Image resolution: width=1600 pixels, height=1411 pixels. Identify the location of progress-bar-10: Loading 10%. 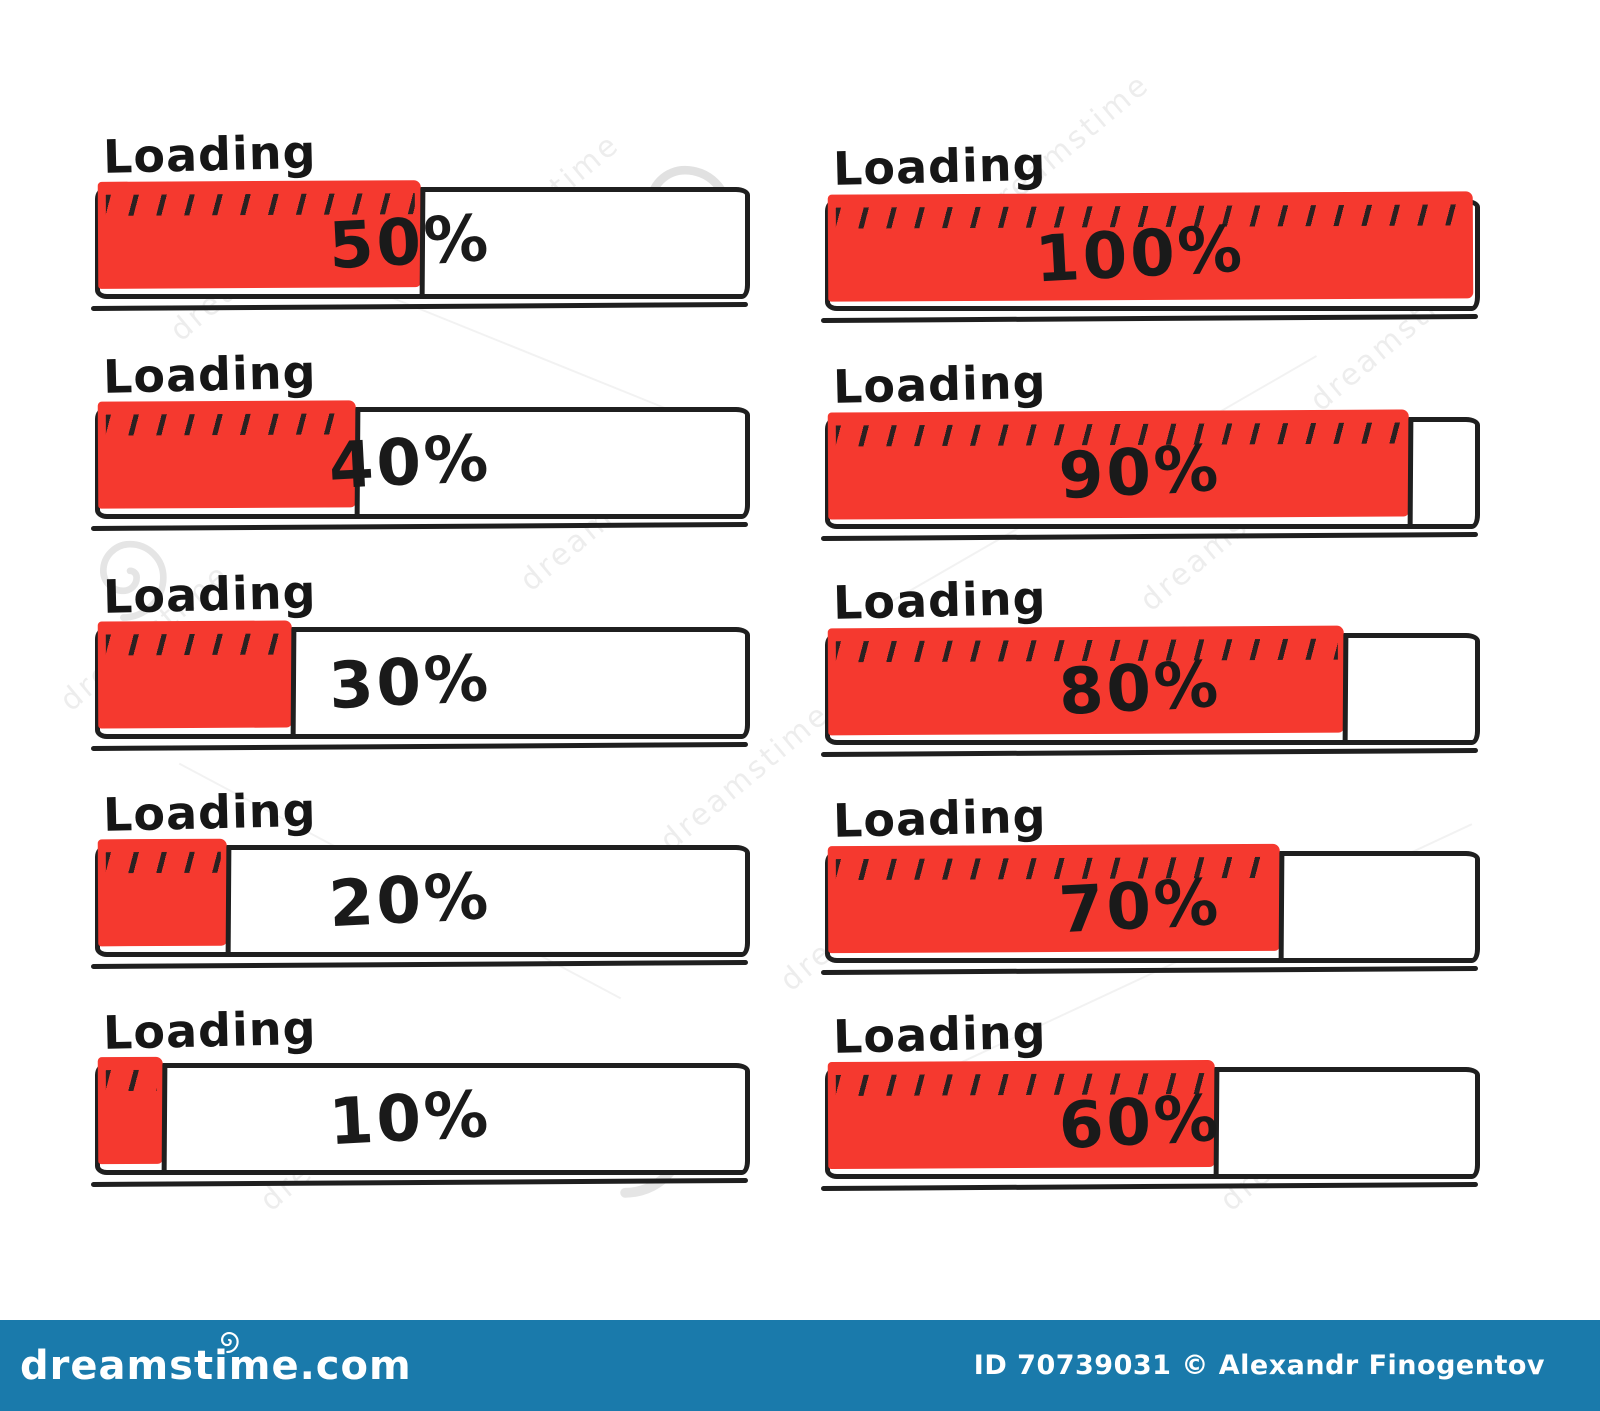
(422, 1087).